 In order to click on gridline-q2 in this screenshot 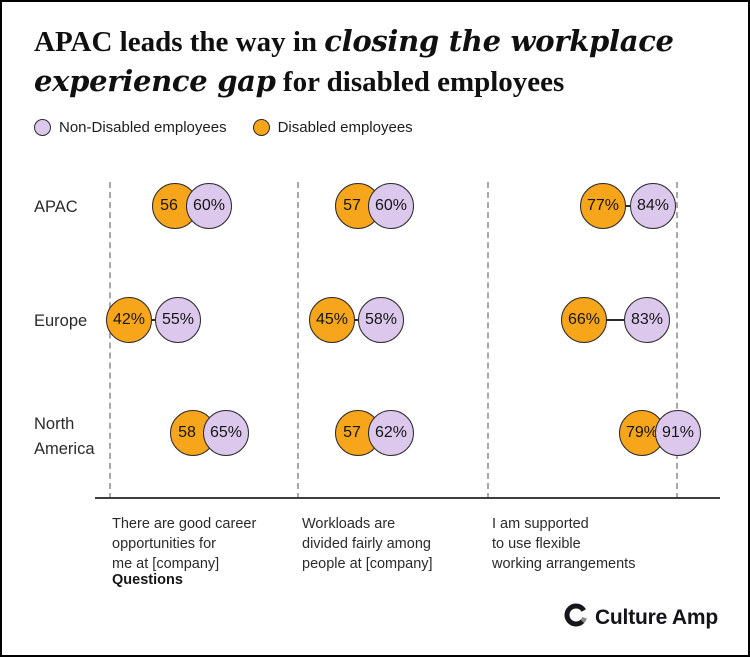, I will do `click(298, 340)`.